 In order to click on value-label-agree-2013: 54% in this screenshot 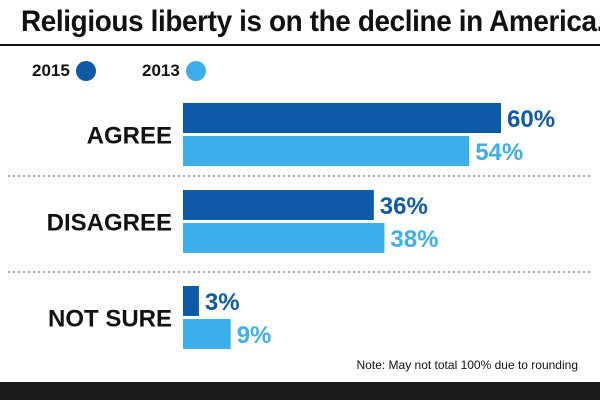, I will do `click(499, 152)`.